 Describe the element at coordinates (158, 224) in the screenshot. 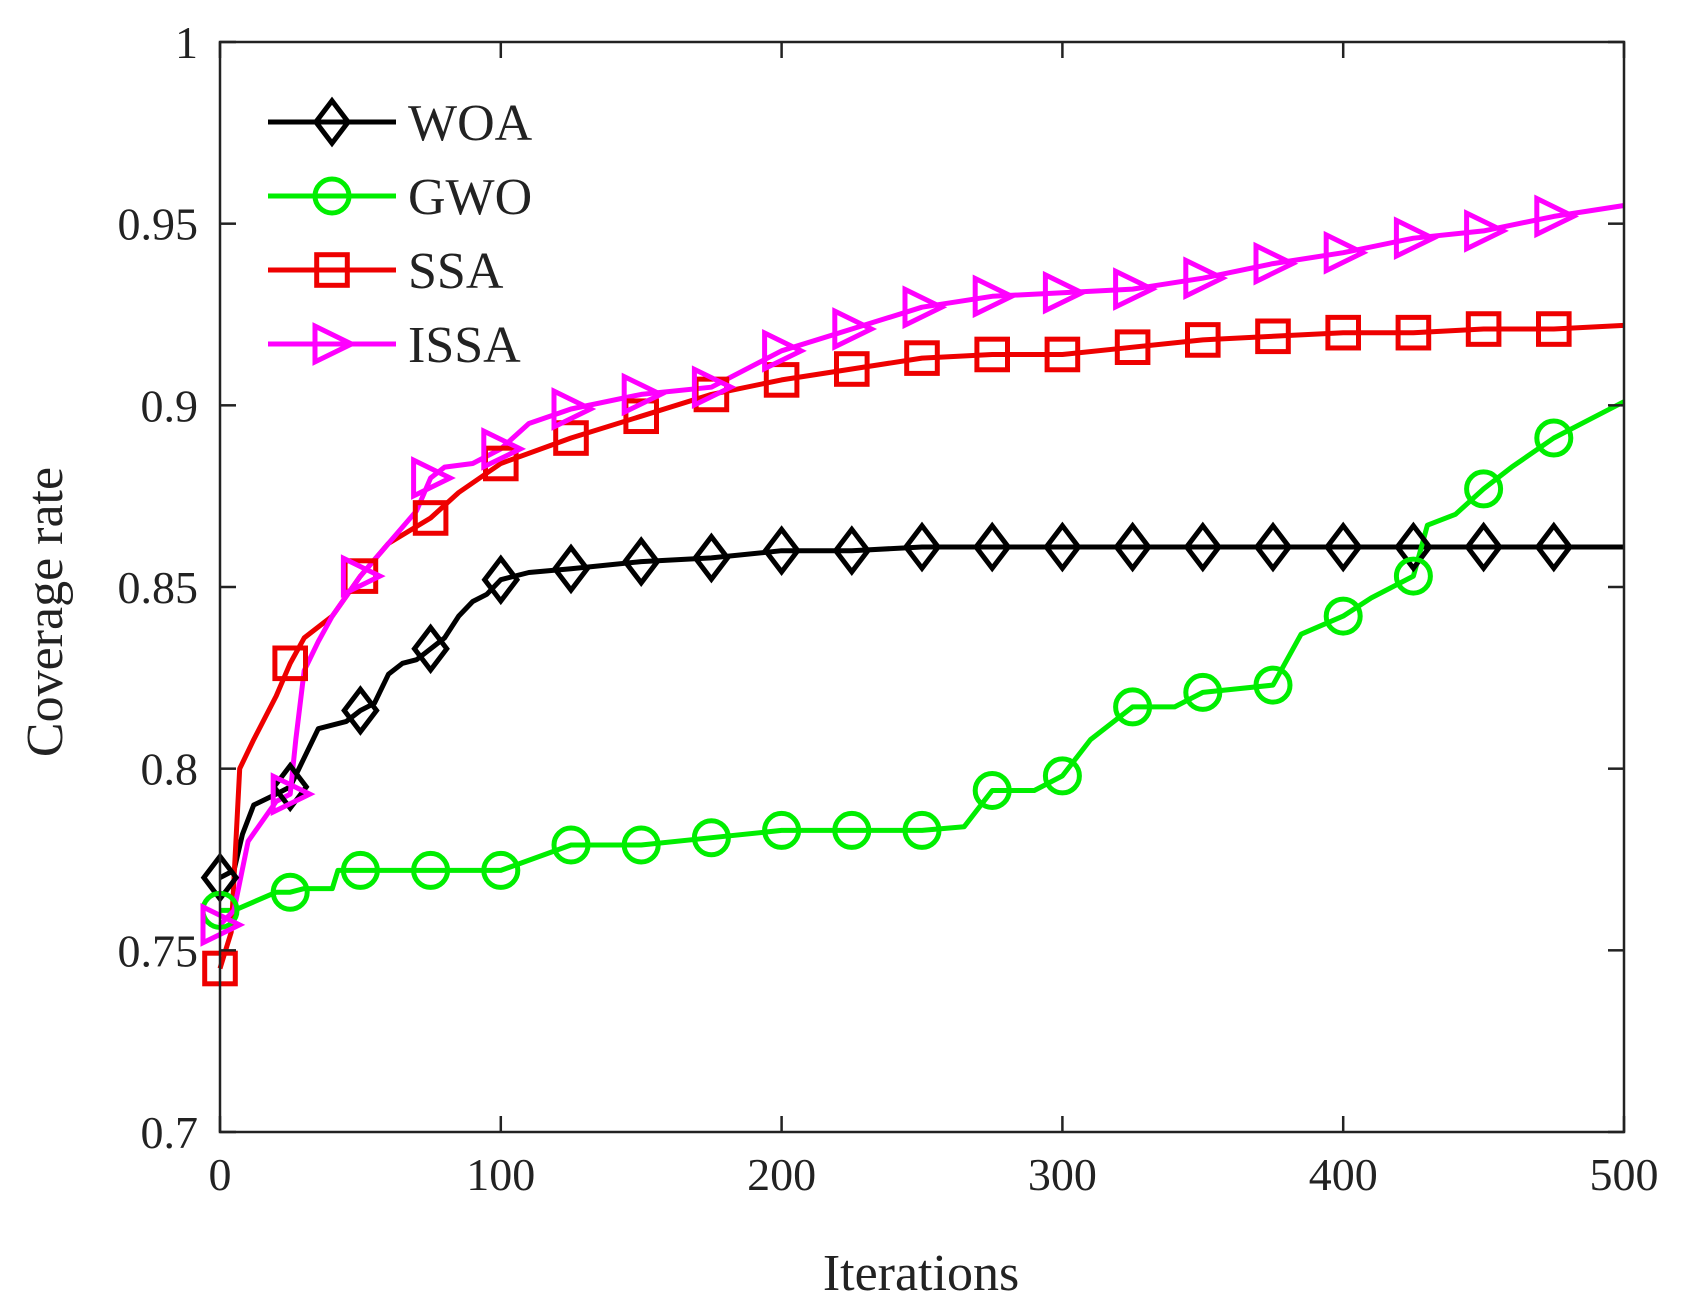

I see `y-tick-label: 0.95` at that location.